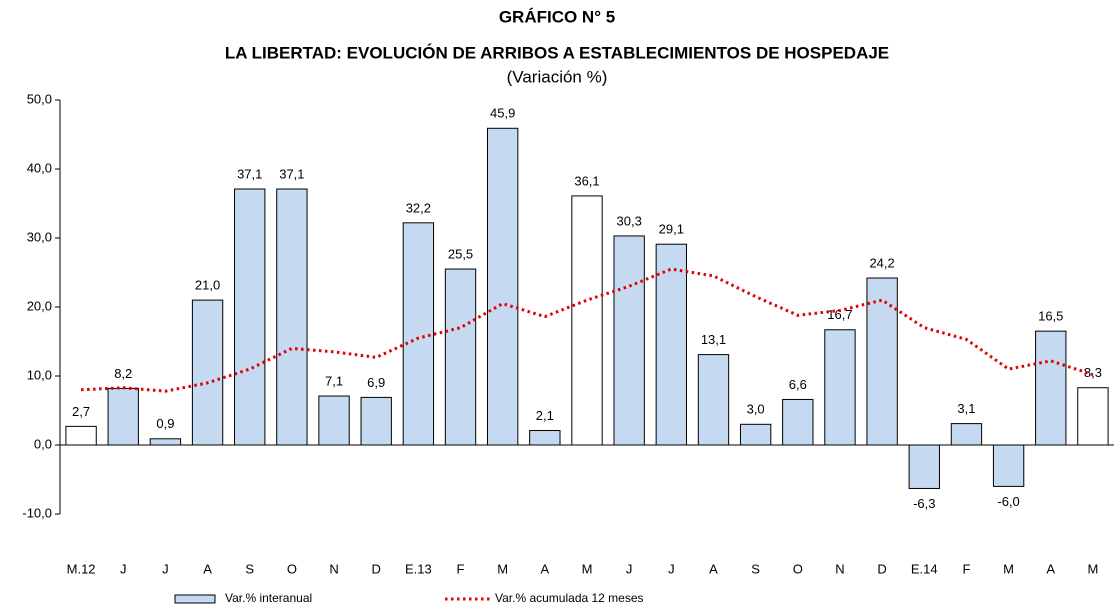 Image resolution: width=1117 pixels, height=610 pixels. What do you see at coordinates (195, 599) in the screenshot?
I see `legend-swatch` at bounding box center [195, 599].